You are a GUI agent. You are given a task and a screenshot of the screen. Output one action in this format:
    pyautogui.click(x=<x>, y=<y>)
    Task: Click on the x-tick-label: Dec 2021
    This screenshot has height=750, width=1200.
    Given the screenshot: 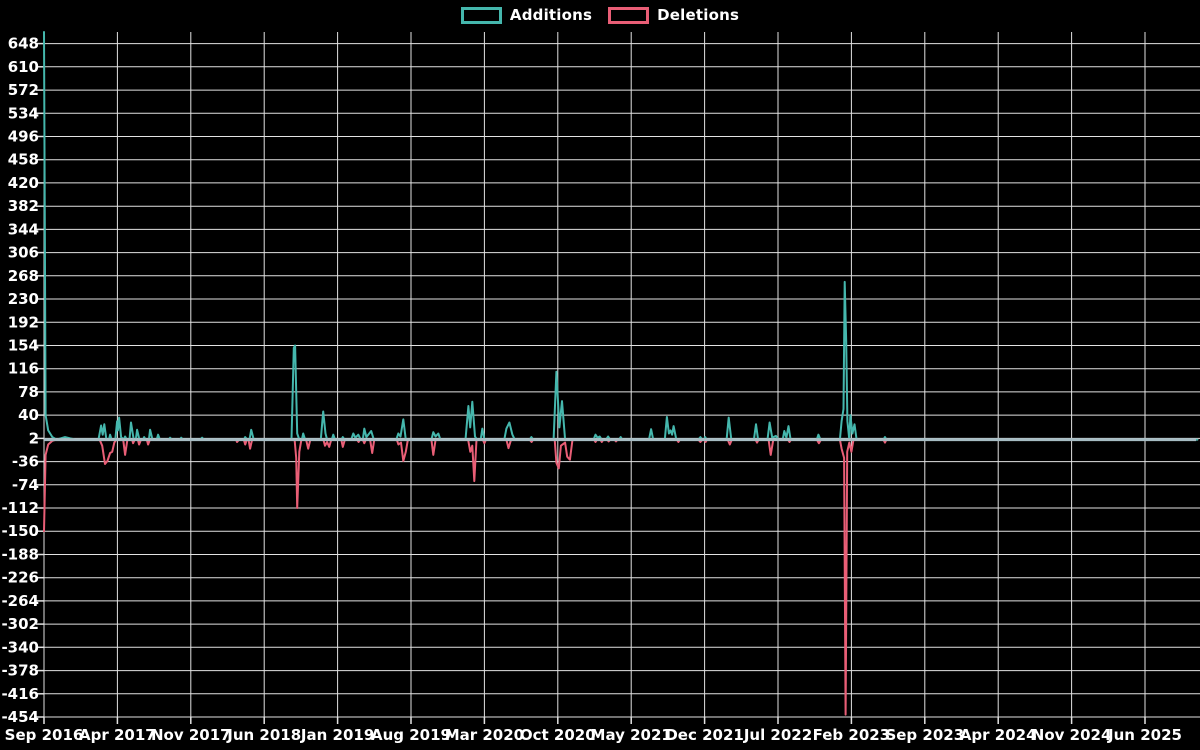 What is the action you would take?
    pyautogui.click(x=704, y=735)
    